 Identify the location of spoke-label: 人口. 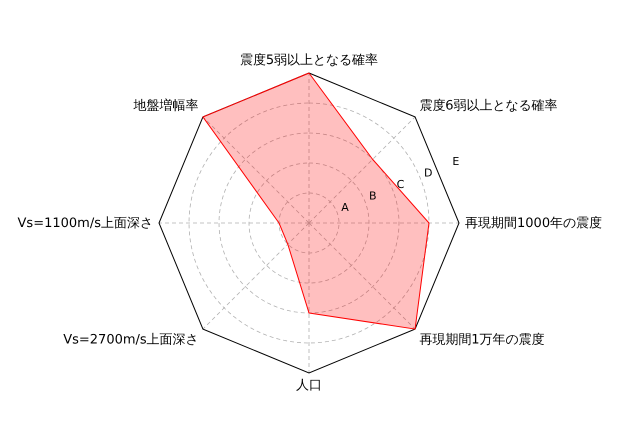
(309, 385).